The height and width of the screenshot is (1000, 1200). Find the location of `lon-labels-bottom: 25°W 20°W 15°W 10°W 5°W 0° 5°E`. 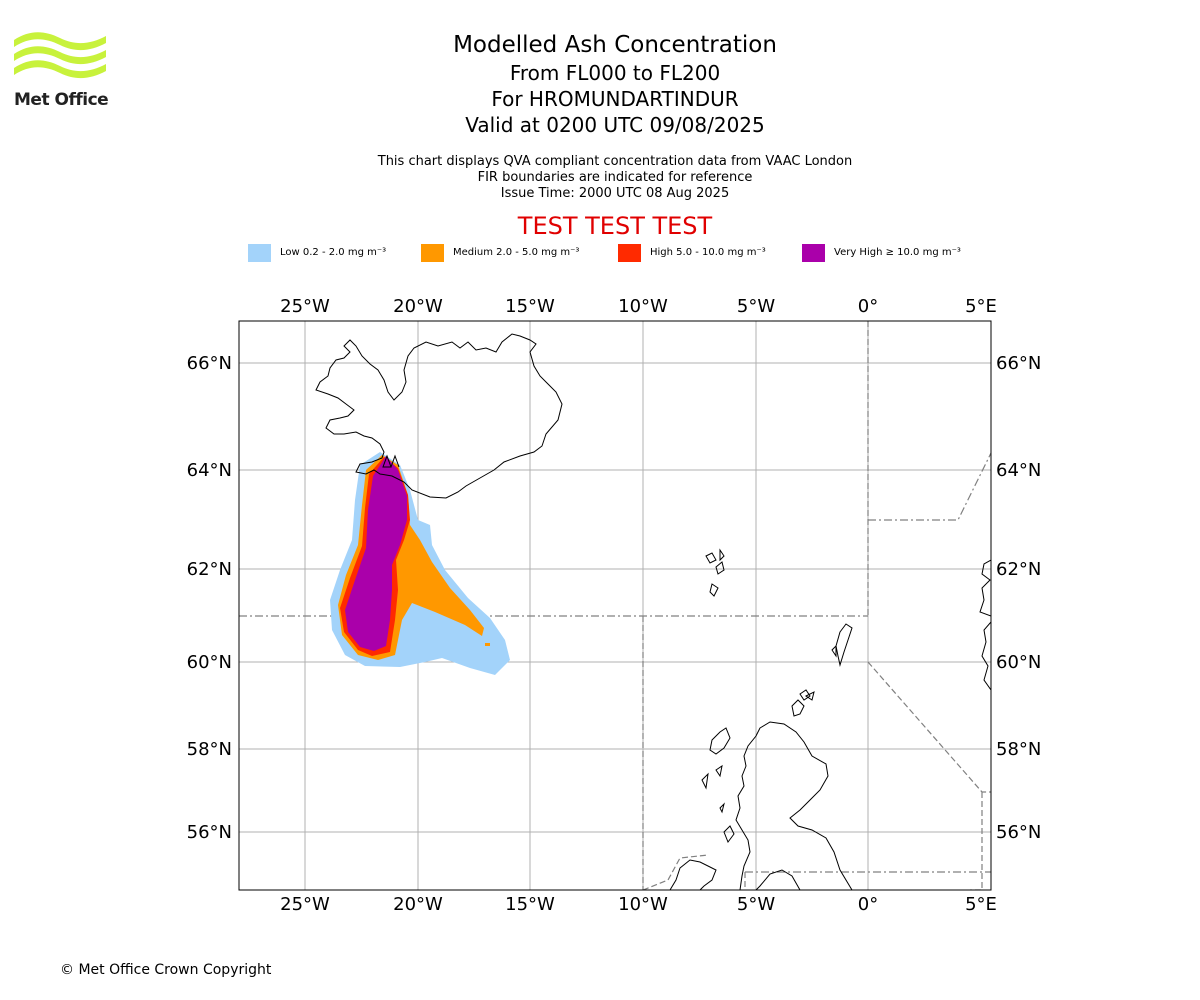

lon-labels-bottom: 25°W 20°W 15°W 10°W 5°W 0° 5°E is located at coordinates (638, 904).